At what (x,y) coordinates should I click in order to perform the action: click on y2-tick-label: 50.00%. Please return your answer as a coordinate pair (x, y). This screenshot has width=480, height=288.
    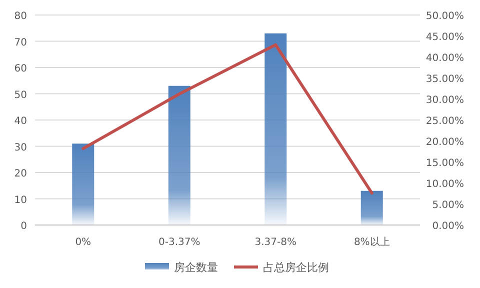
    Looking at the image, I should click on (445, 16).